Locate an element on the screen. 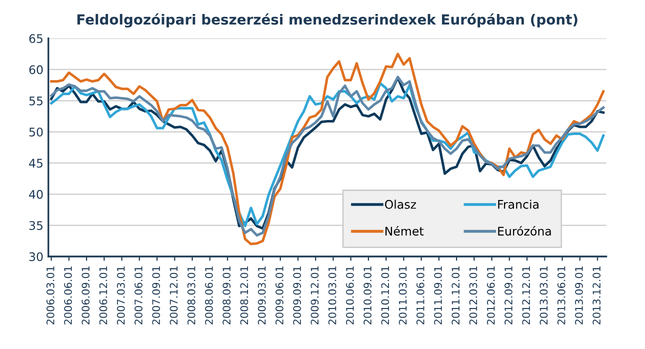  y-tick-label: 45 is located at coordinates (35, 163).